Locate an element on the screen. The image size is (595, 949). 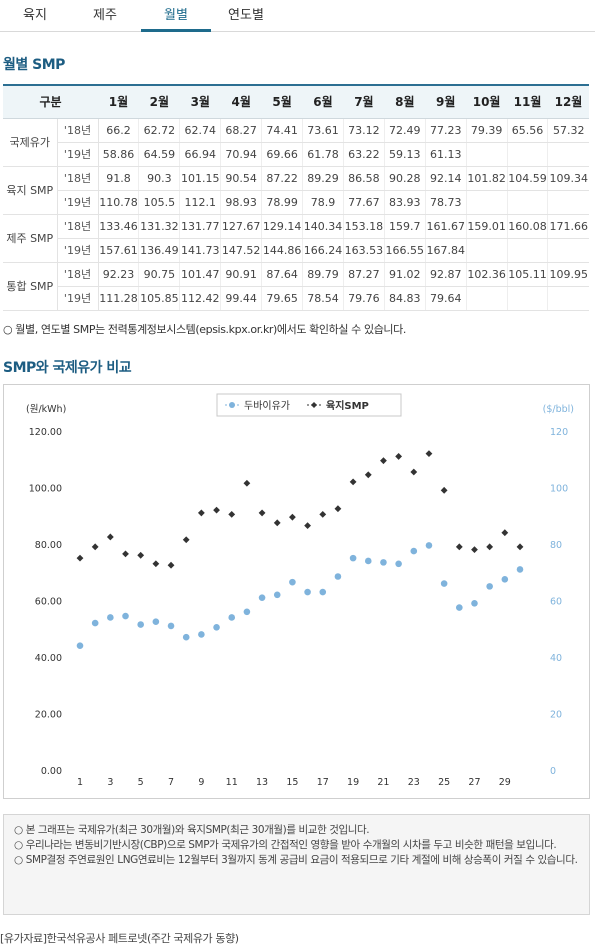
header-month: 1월 is located at coordinates (118, 101).